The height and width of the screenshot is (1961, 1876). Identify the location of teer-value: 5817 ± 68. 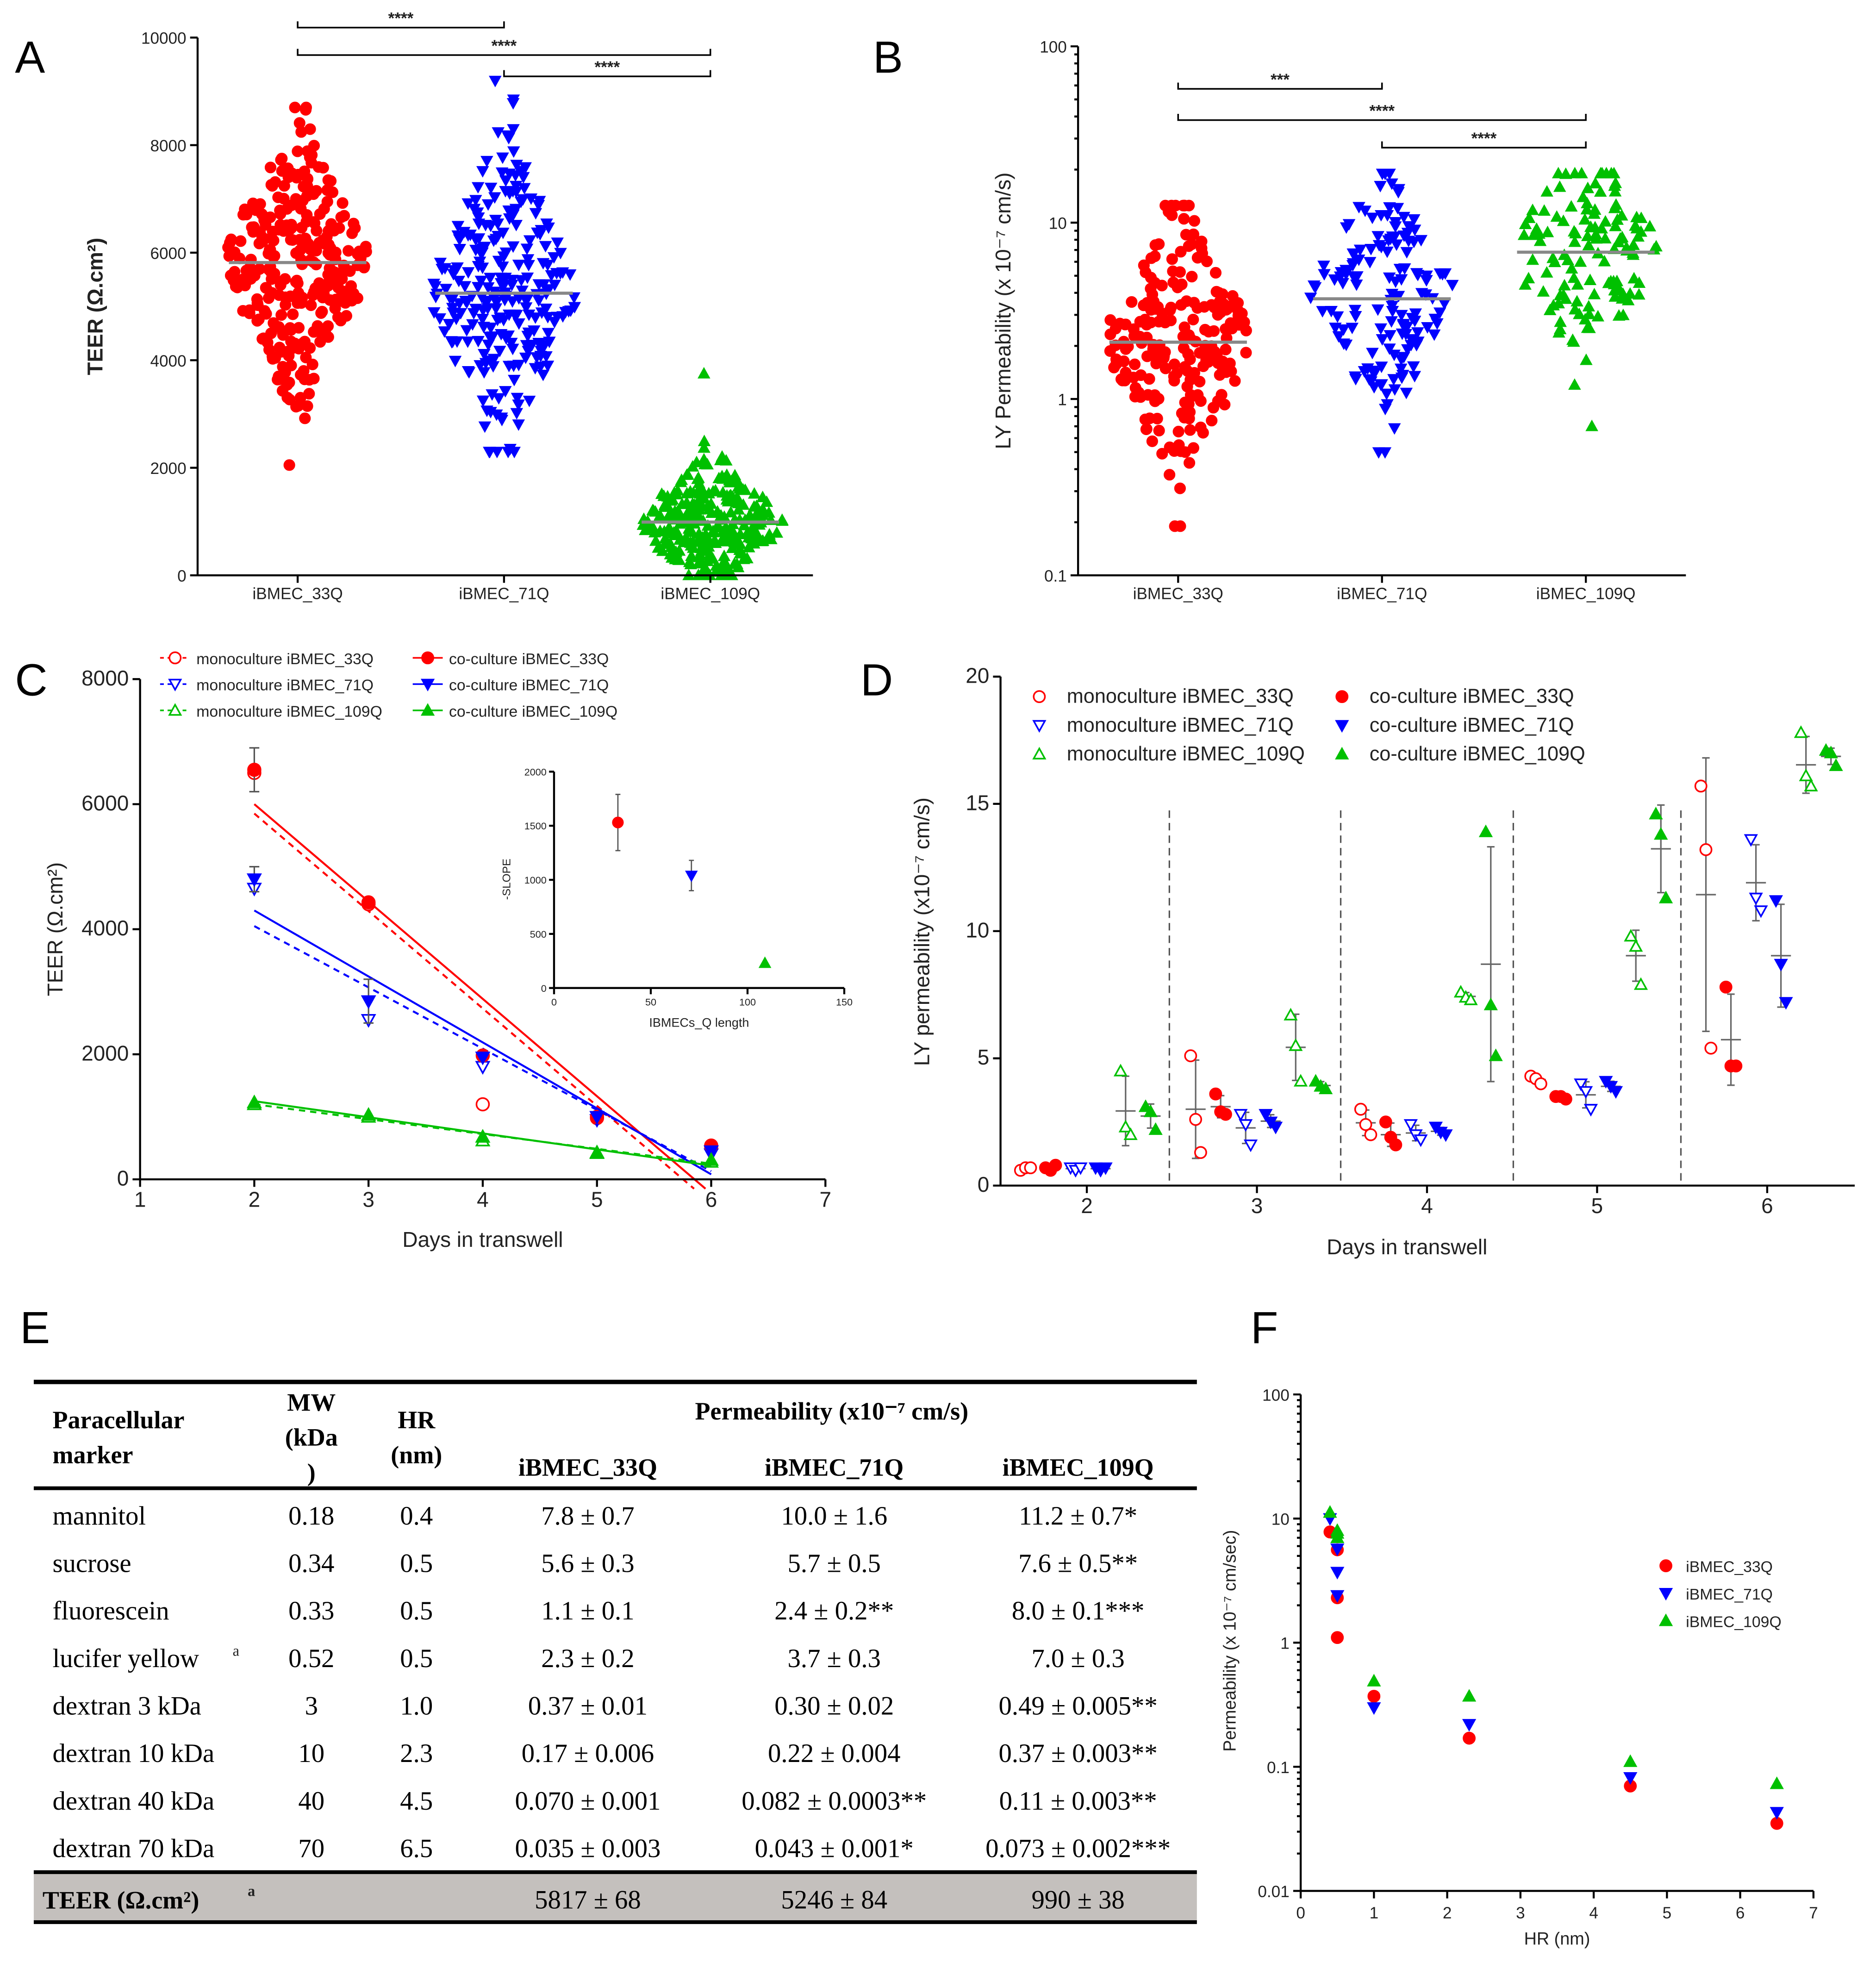
(588, 1899).